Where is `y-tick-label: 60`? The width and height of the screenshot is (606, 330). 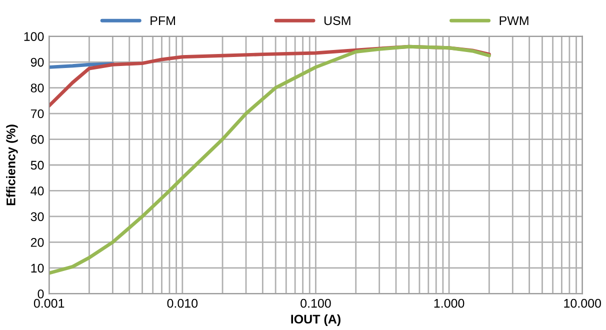
y-tick-label: 60 is located at coordinates (37, 139).